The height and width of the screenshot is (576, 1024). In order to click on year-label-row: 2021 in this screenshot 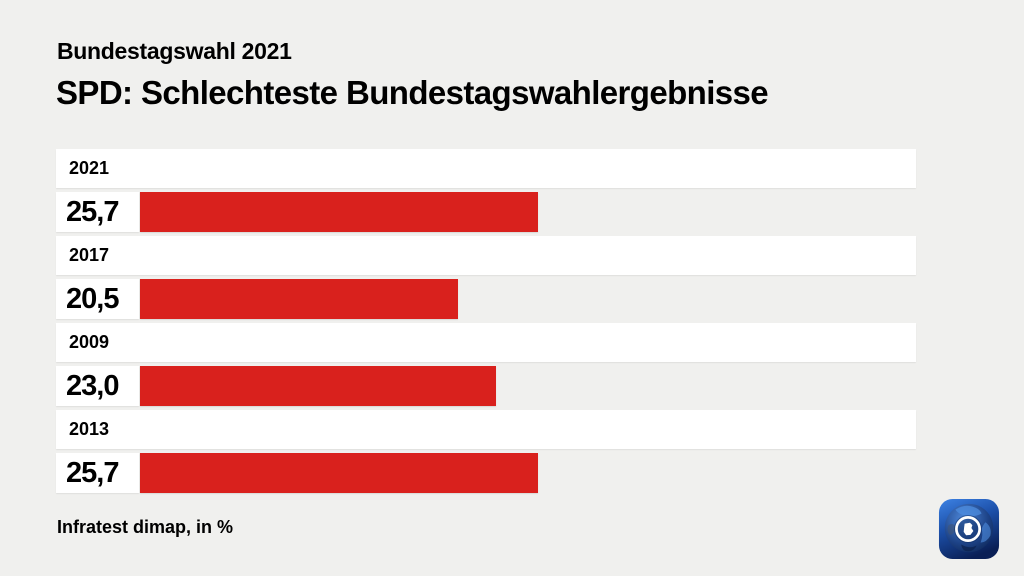, I will do `click(486, 168)`.